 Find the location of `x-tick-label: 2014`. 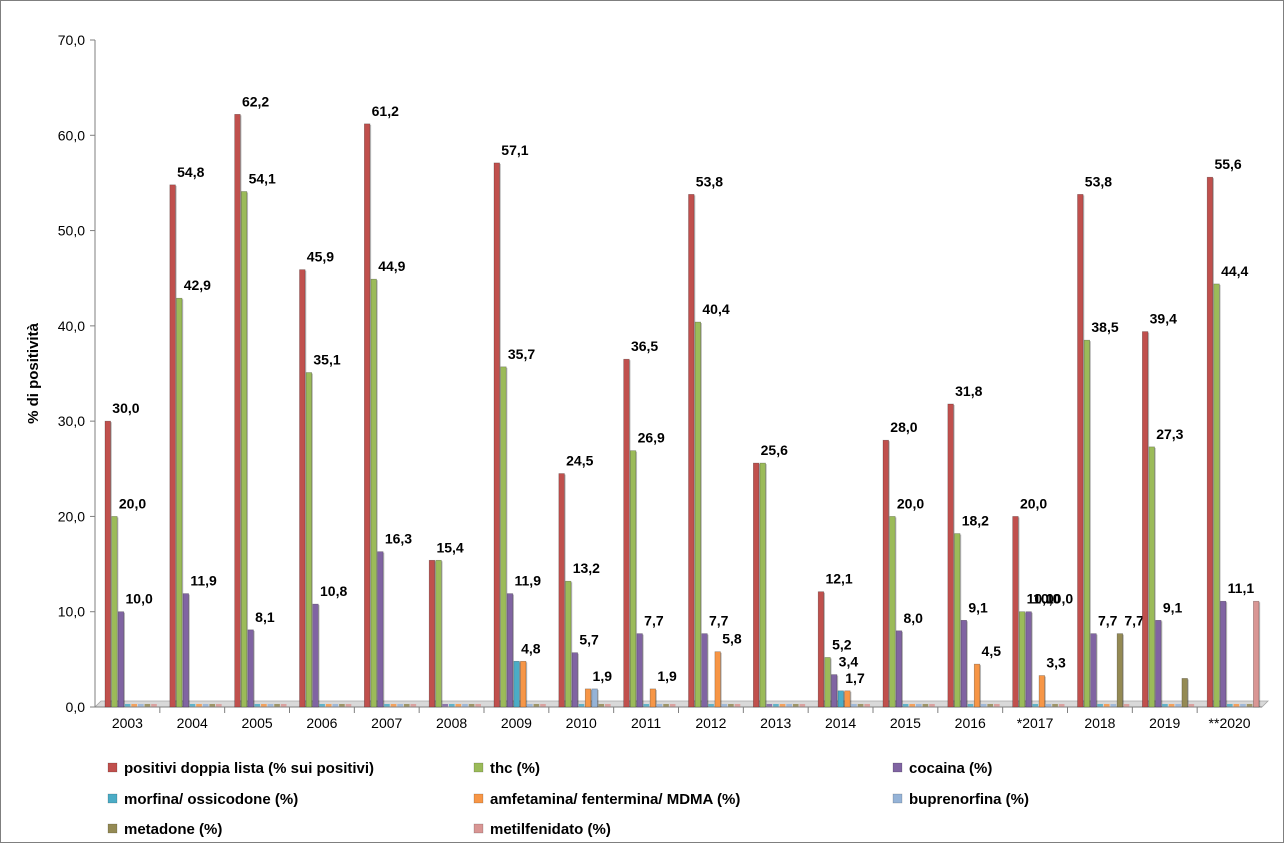

x-tick-label: 2014 is located at coordinates (840, 723).